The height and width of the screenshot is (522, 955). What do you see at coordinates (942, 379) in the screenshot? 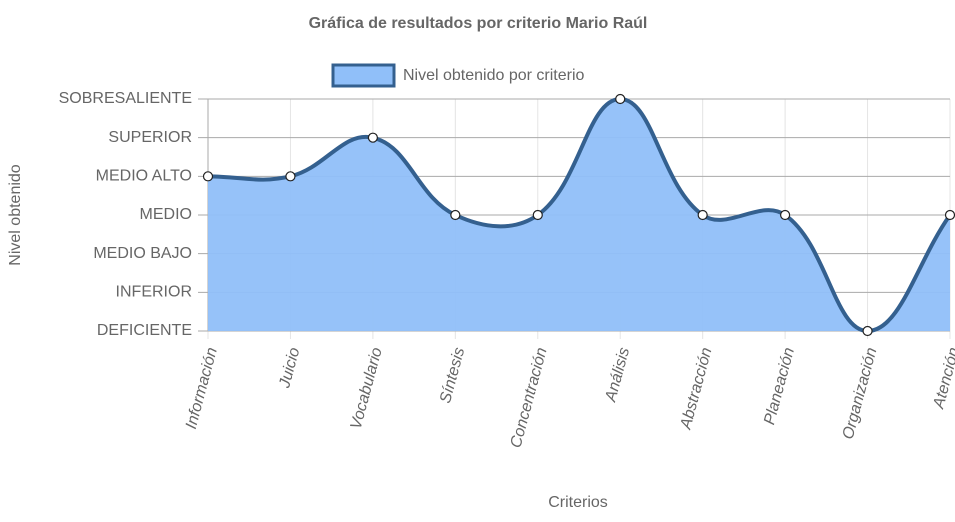
I see `x-tick-label: Atención` at bounding box center [942, 379].